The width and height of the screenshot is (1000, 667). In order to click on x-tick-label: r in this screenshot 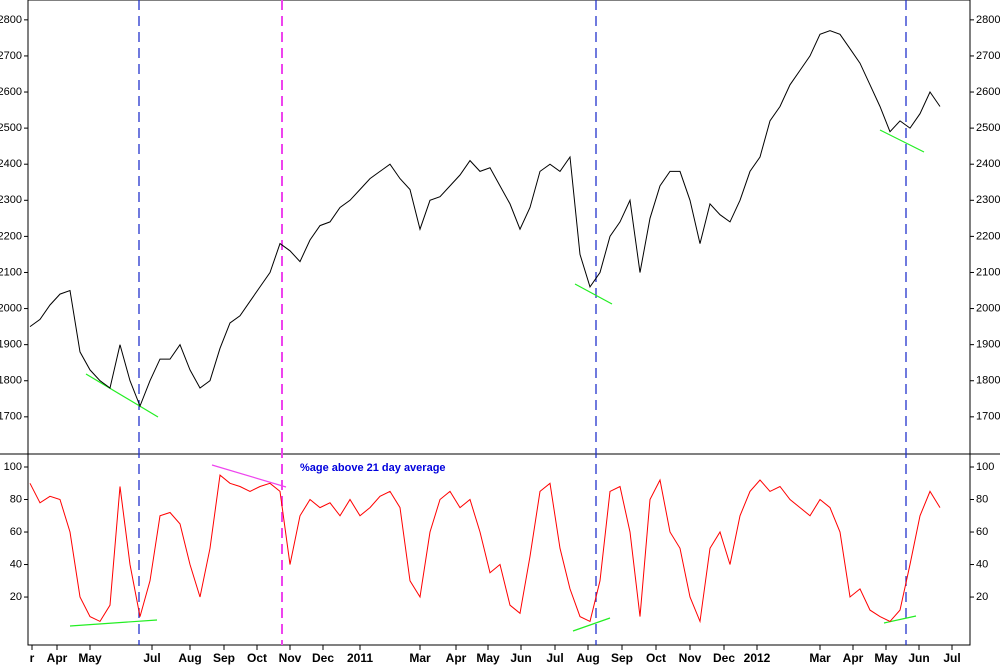, I will do `click(32, 658)`.